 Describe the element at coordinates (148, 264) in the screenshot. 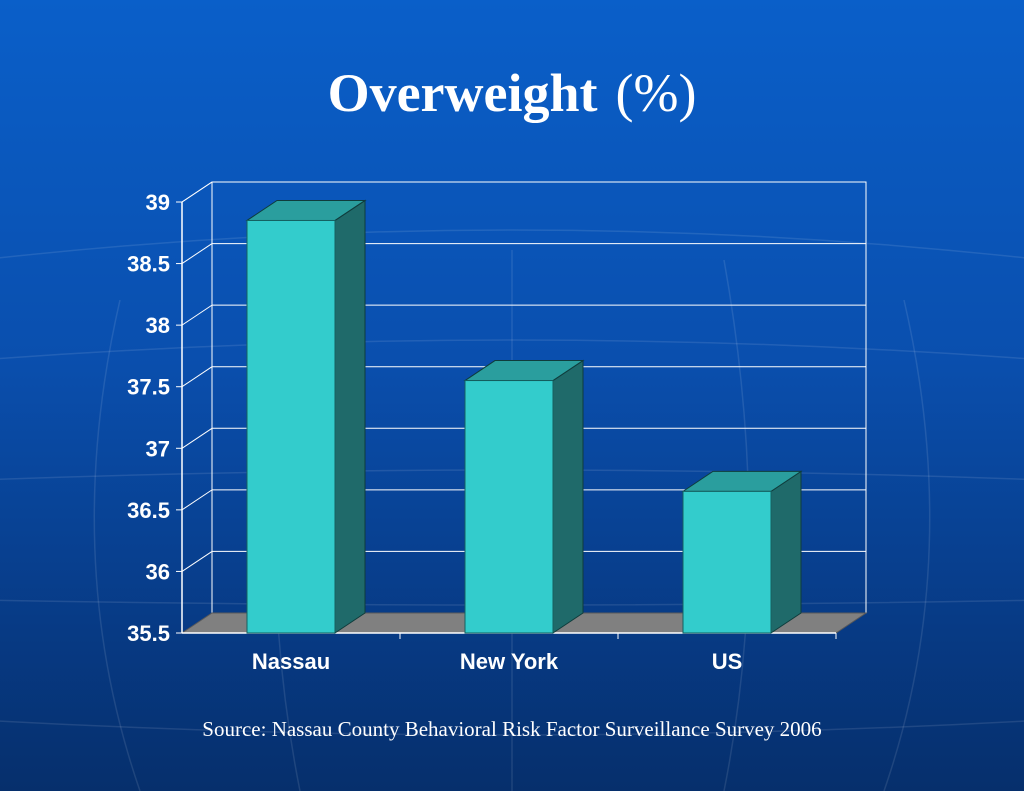

I see `y-tick-label: 38.5` at that location.